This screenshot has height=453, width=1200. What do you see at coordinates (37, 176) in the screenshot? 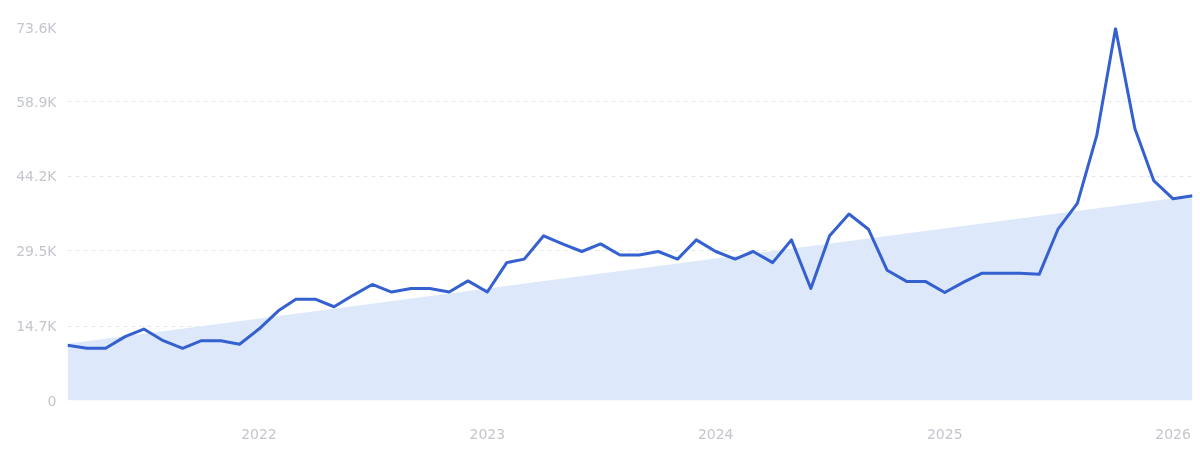
I see `y-tick-label: 44.2K` at bounding box center [37, 176].